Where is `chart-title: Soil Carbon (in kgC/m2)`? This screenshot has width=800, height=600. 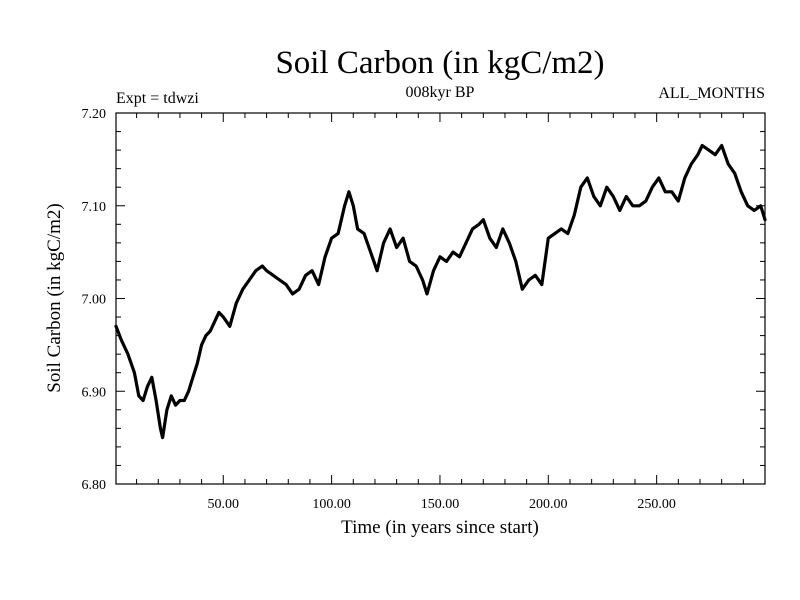
chart-title: Soil Carbon (in kgC/m2) is located at coordinates (439, 63).